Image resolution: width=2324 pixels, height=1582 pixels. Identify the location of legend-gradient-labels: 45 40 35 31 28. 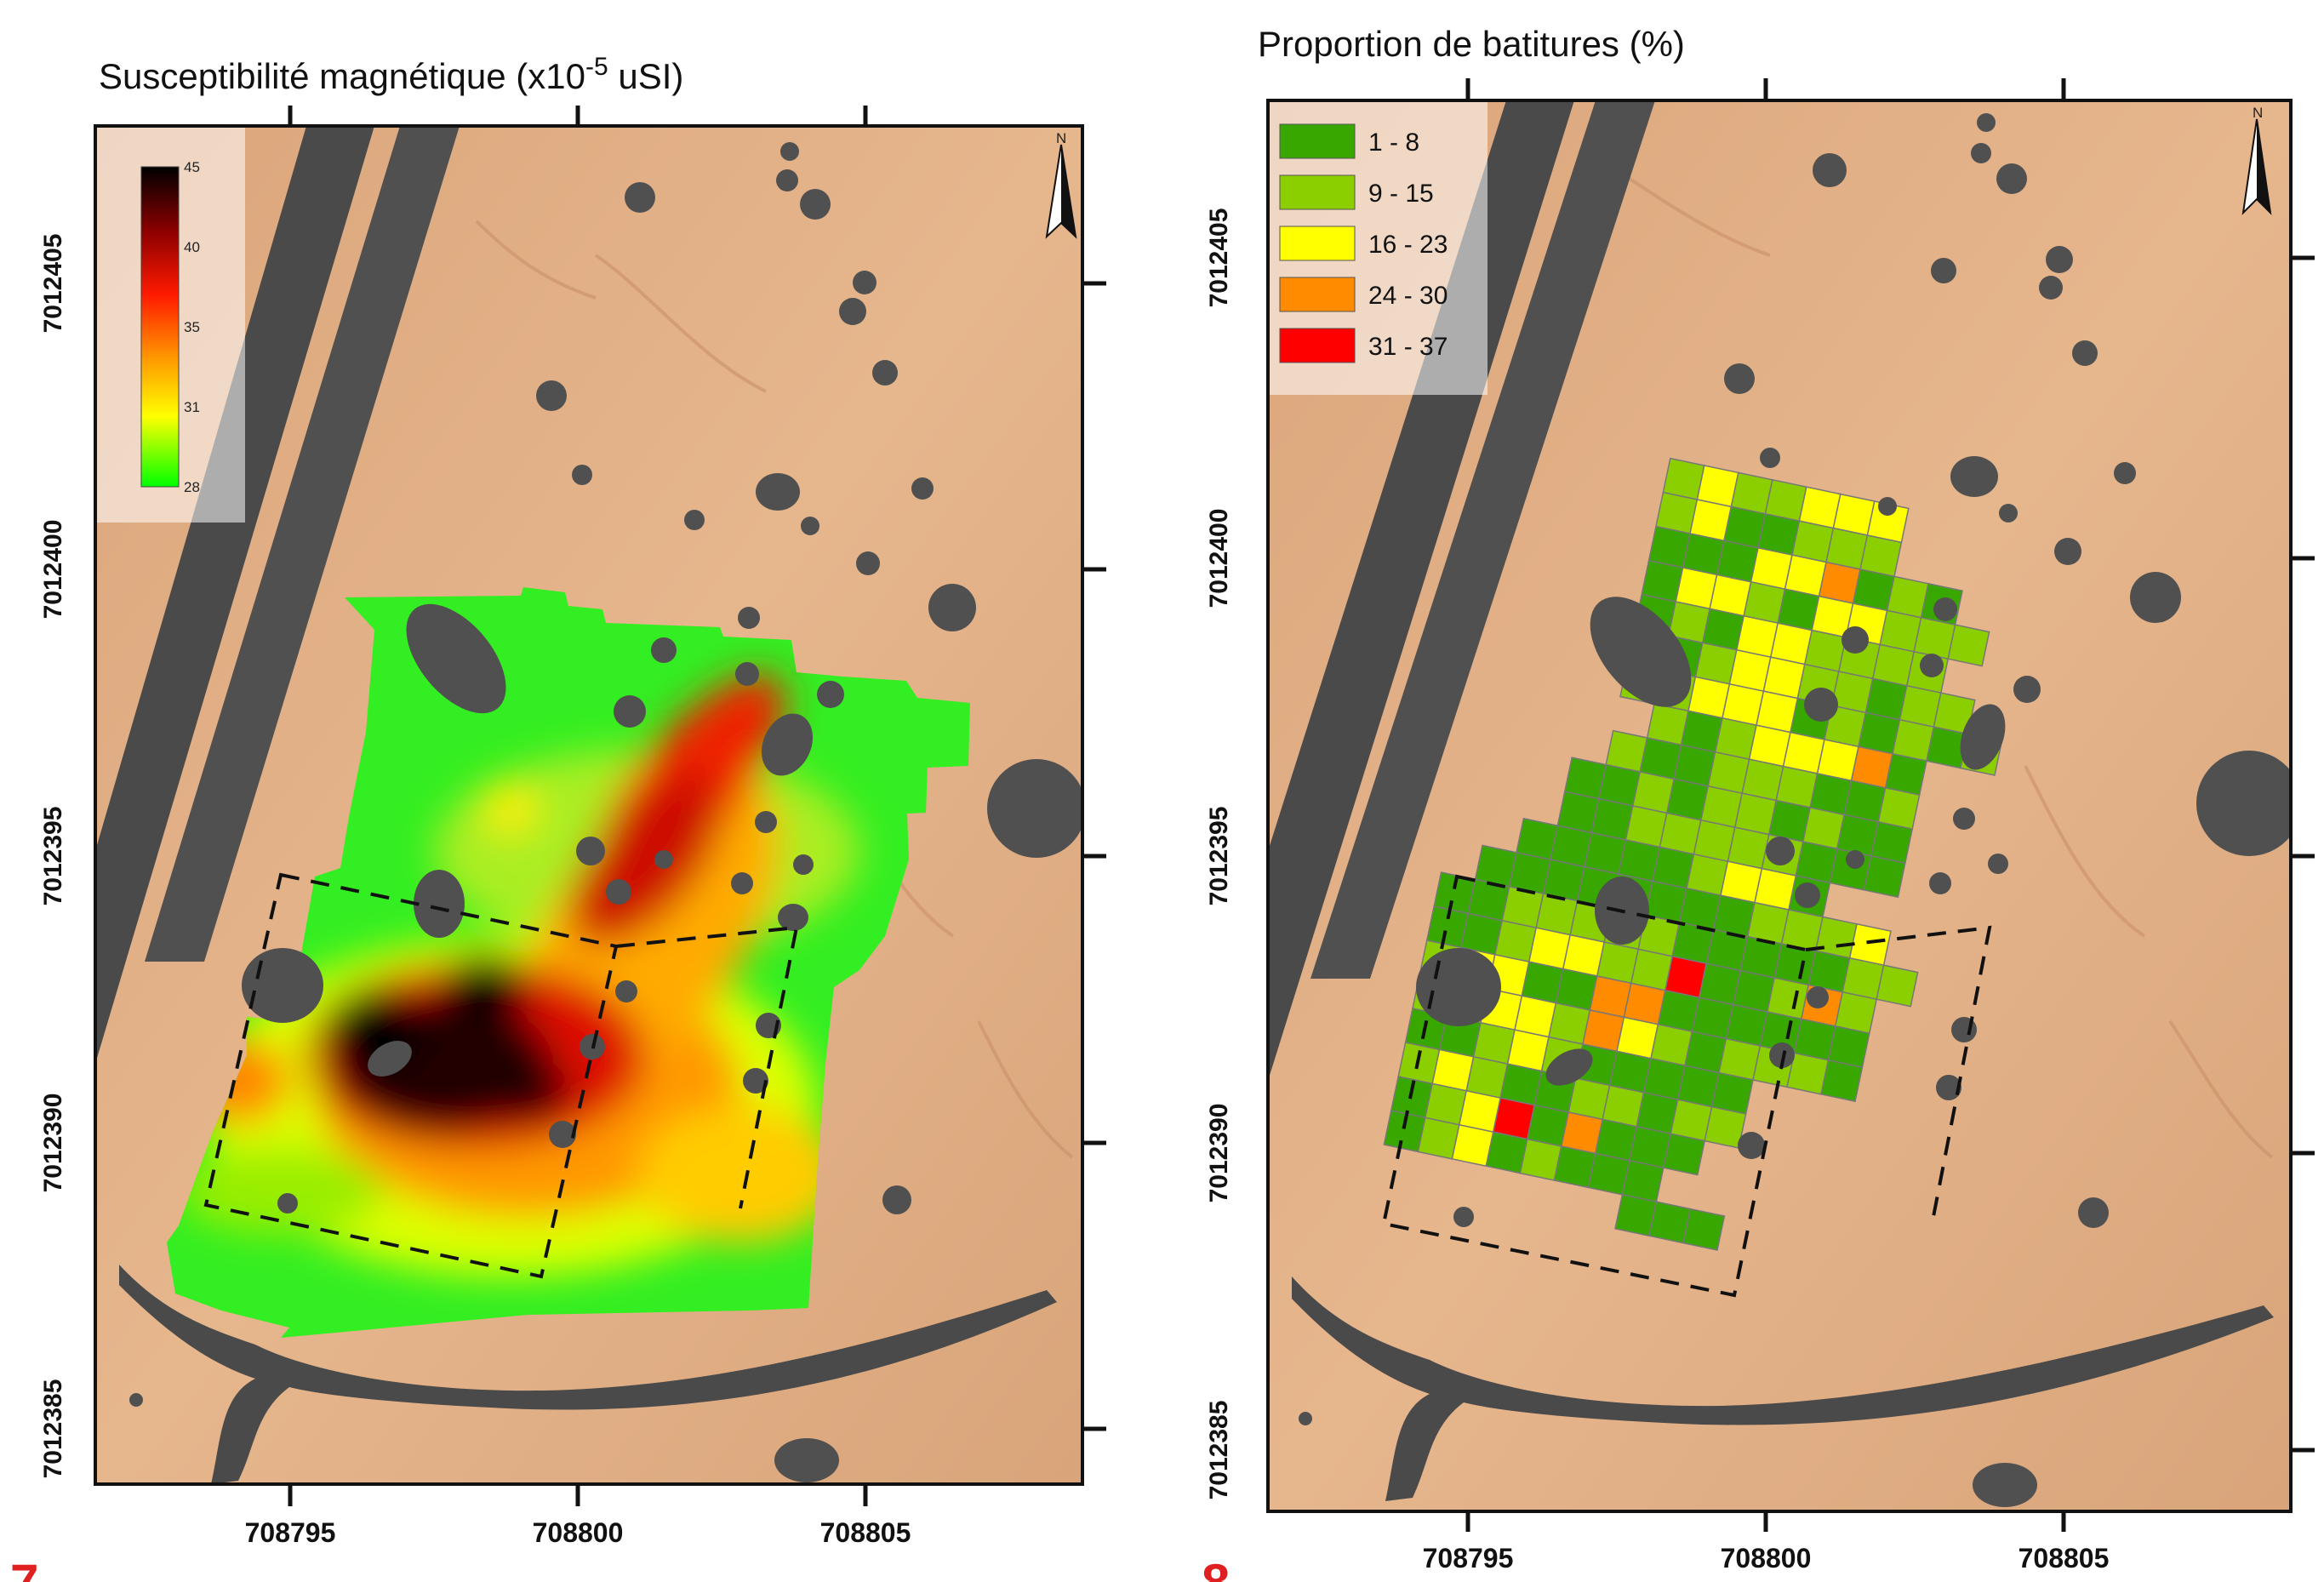
(192, 327).